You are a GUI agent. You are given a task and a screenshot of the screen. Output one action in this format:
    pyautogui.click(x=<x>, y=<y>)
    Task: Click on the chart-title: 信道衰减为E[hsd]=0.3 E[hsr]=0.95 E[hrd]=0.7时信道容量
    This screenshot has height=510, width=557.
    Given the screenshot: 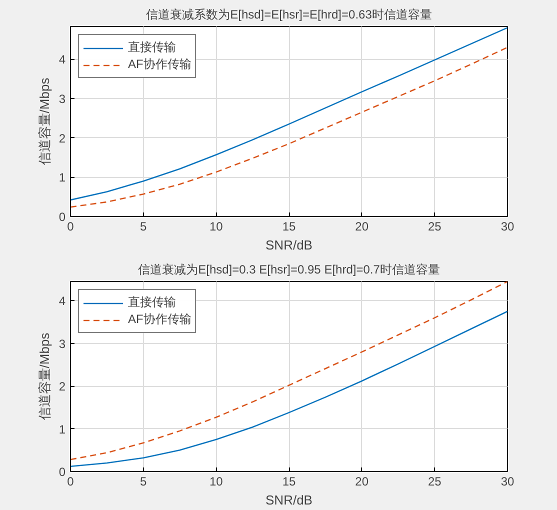 What is the action you would take?
    pyautogui.click(x=289, y=269)
    